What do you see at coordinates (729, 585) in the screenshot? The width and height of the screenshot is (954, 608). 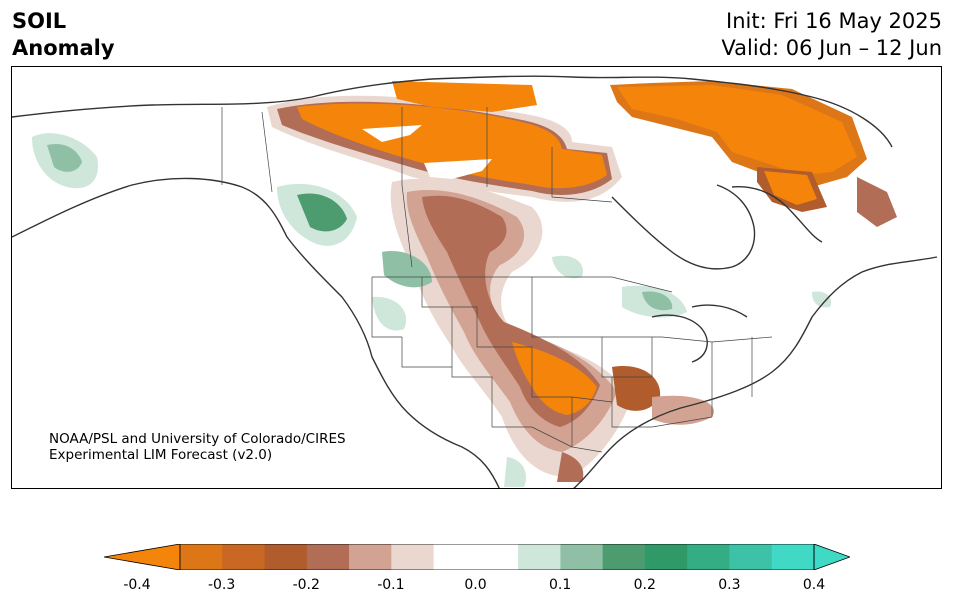 I see `colorbar-tick-label: 0.3` at bounding box center [729, 585].